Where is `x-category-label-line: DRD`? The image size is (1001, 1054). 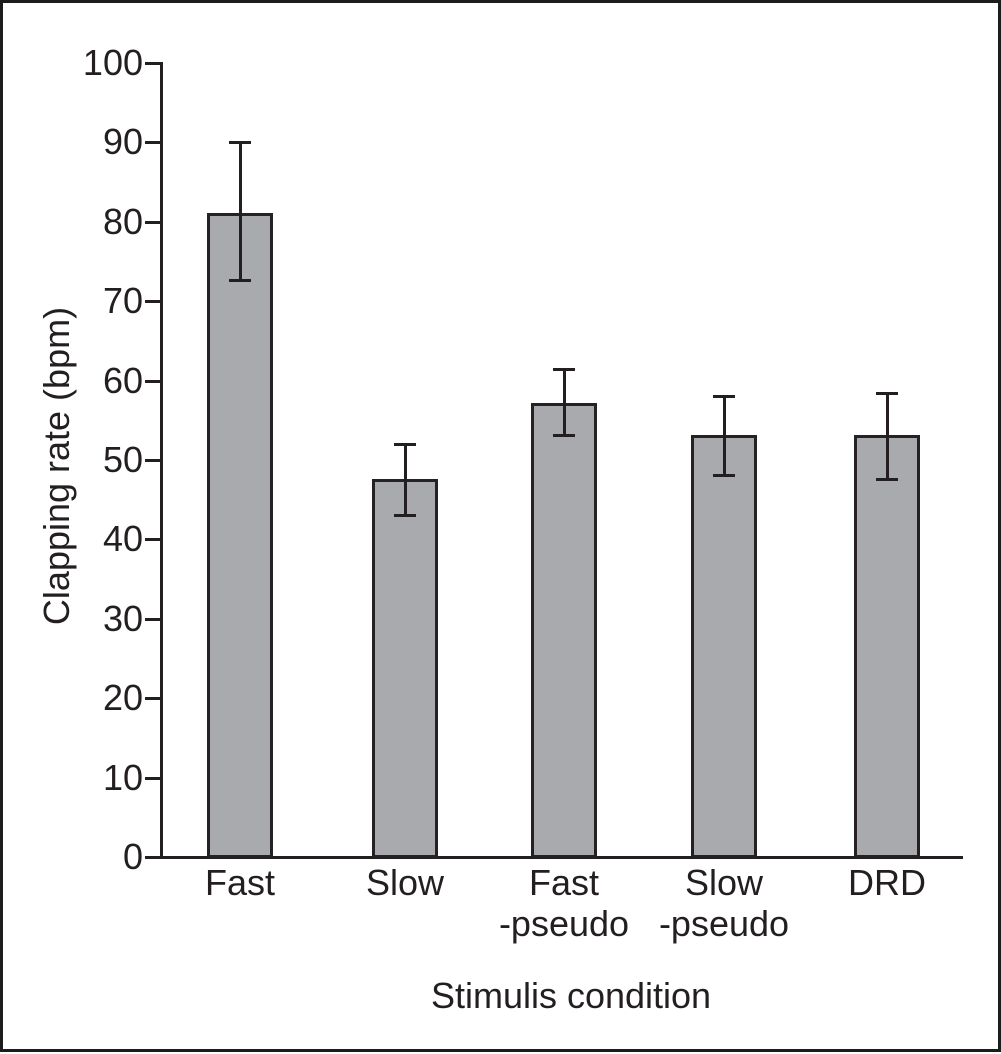
x-category-label-line: DRD is located at coordinates (887, 882).